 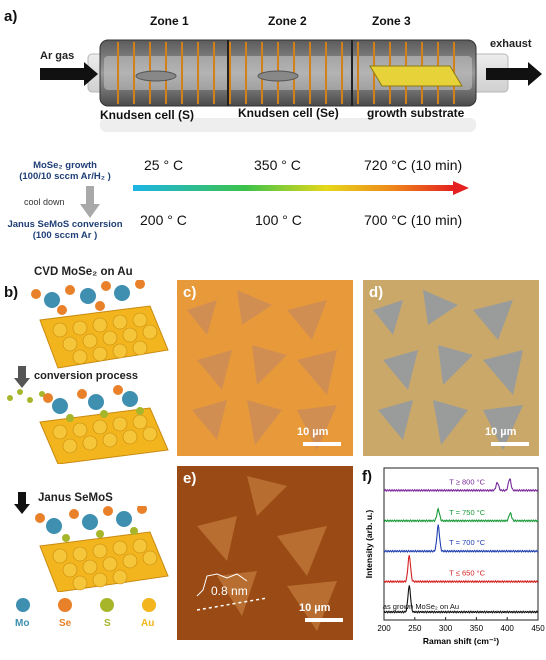 I want to click on crystal-structure-conversion, so click(x=88, y=424).